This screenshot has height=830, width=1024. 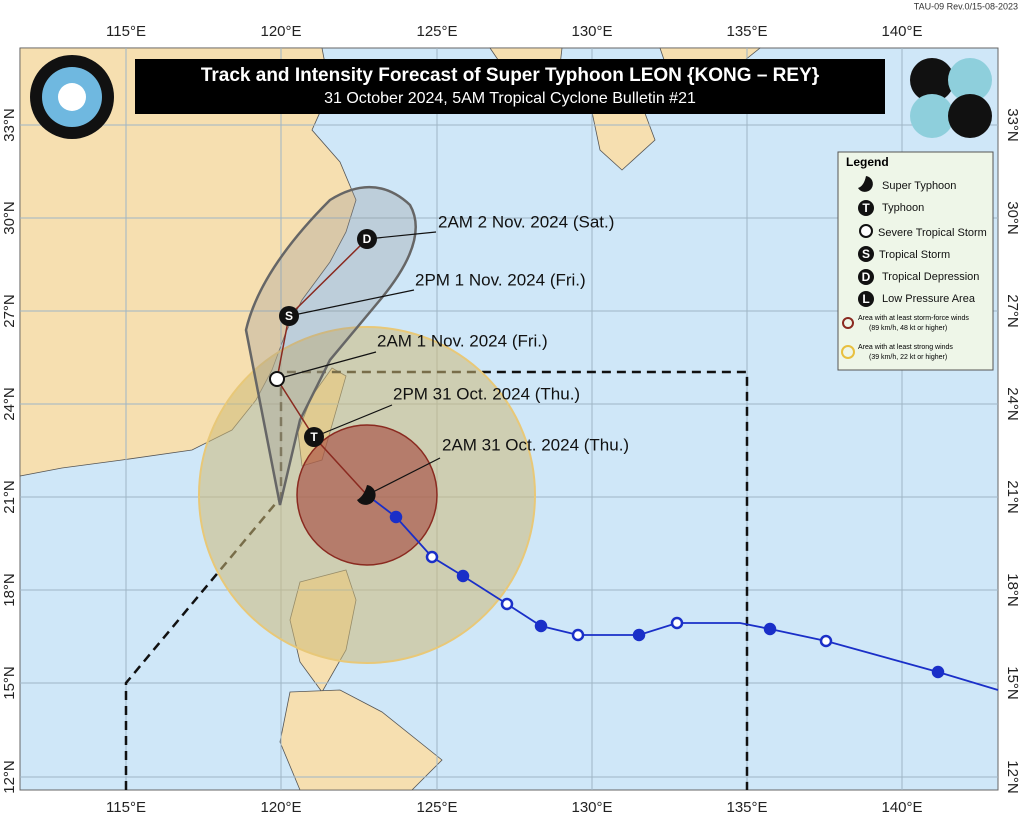 What do you see at coordinates (919, 186) in the screenshot?
I see `legend-label: Super Typhoon` at bounding box center [919, 186].